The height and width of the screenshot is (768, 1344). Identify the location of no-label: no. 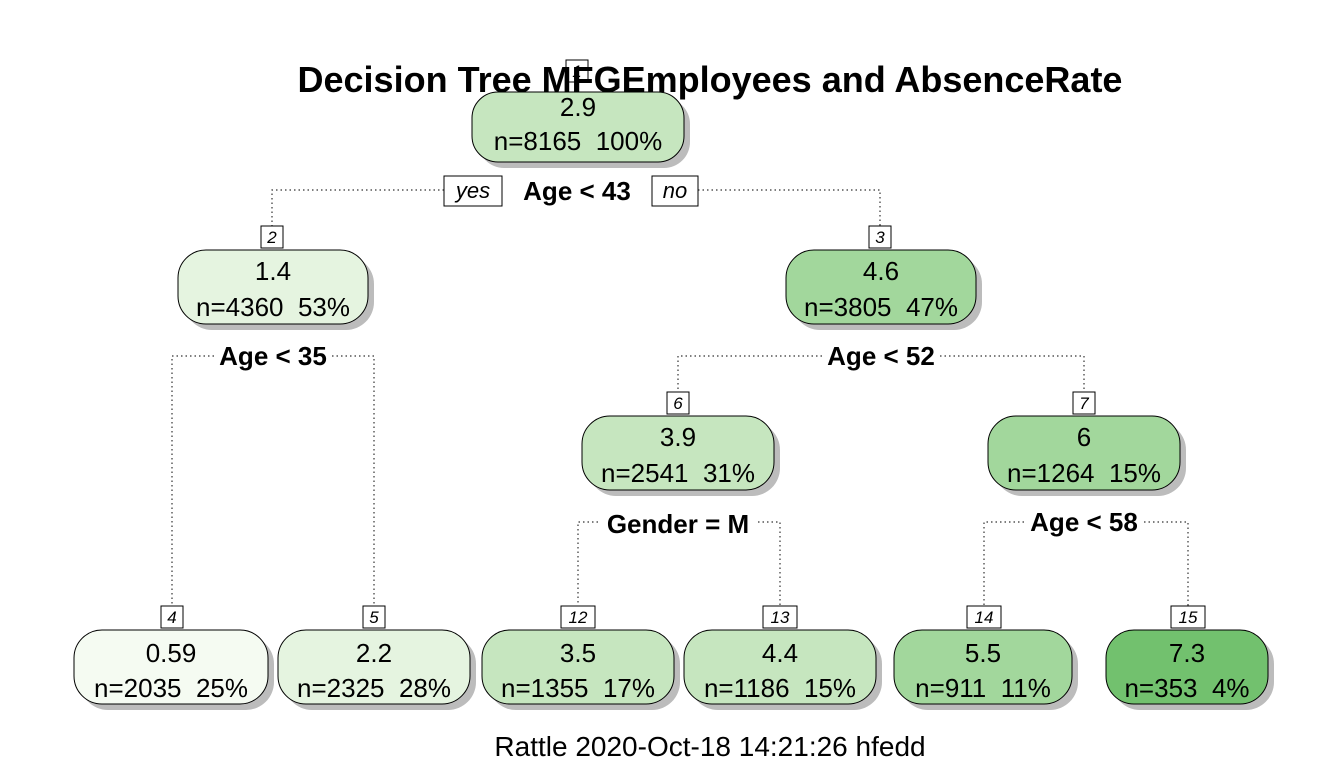
(675, 190).